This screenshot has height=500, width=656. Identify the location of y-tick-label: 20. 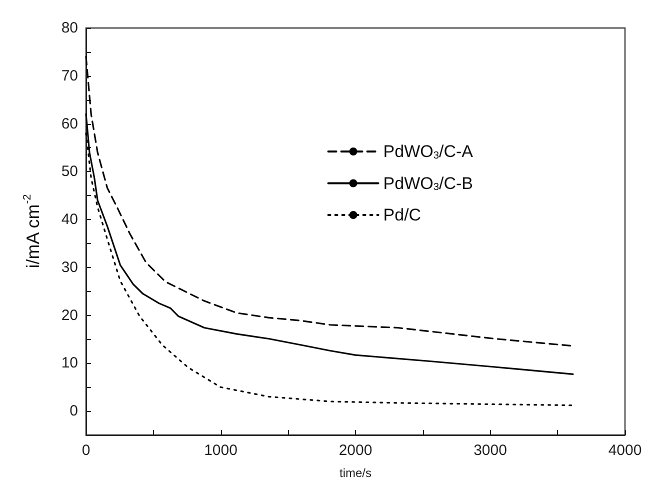
(69, 315).